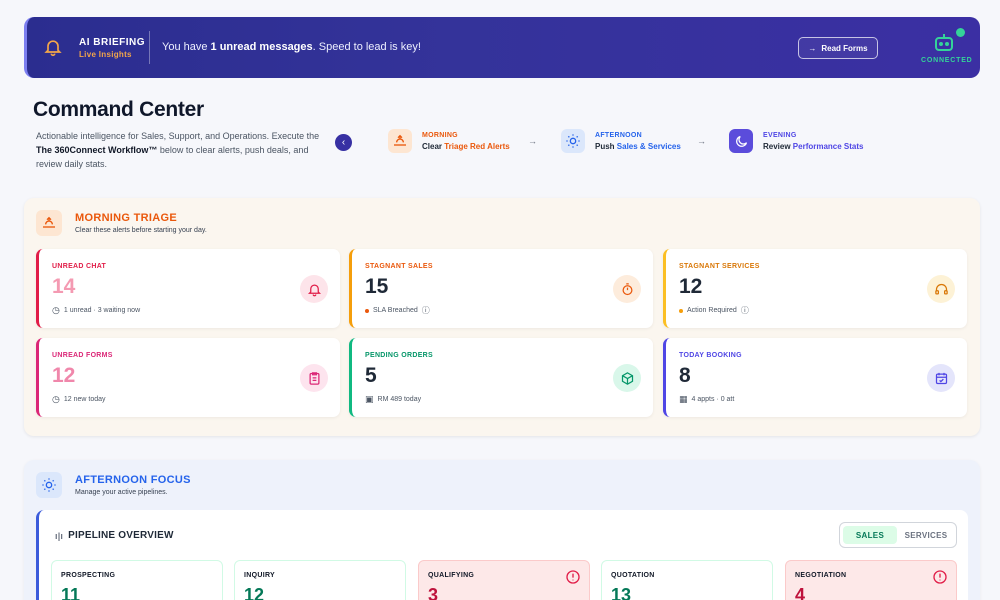 This screenshot has width=1000, height=600. Describe the element at coordinates (898, 535) in the screenshot. I see `pipeline-toggle: SALES SERVICES` at that location.